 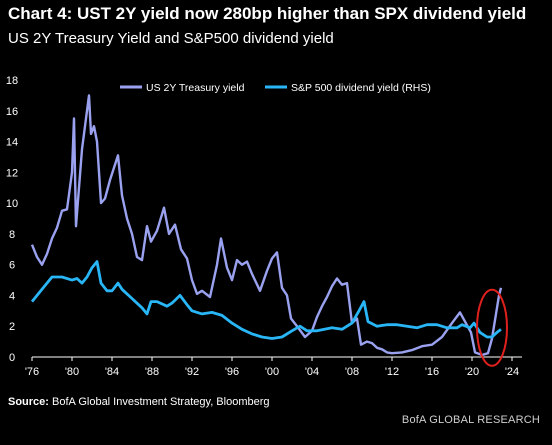 What do you see at coordinates (352, 372) in the screenshot?
I see `x-tick-label: '08` at bounding box center [352, 372].